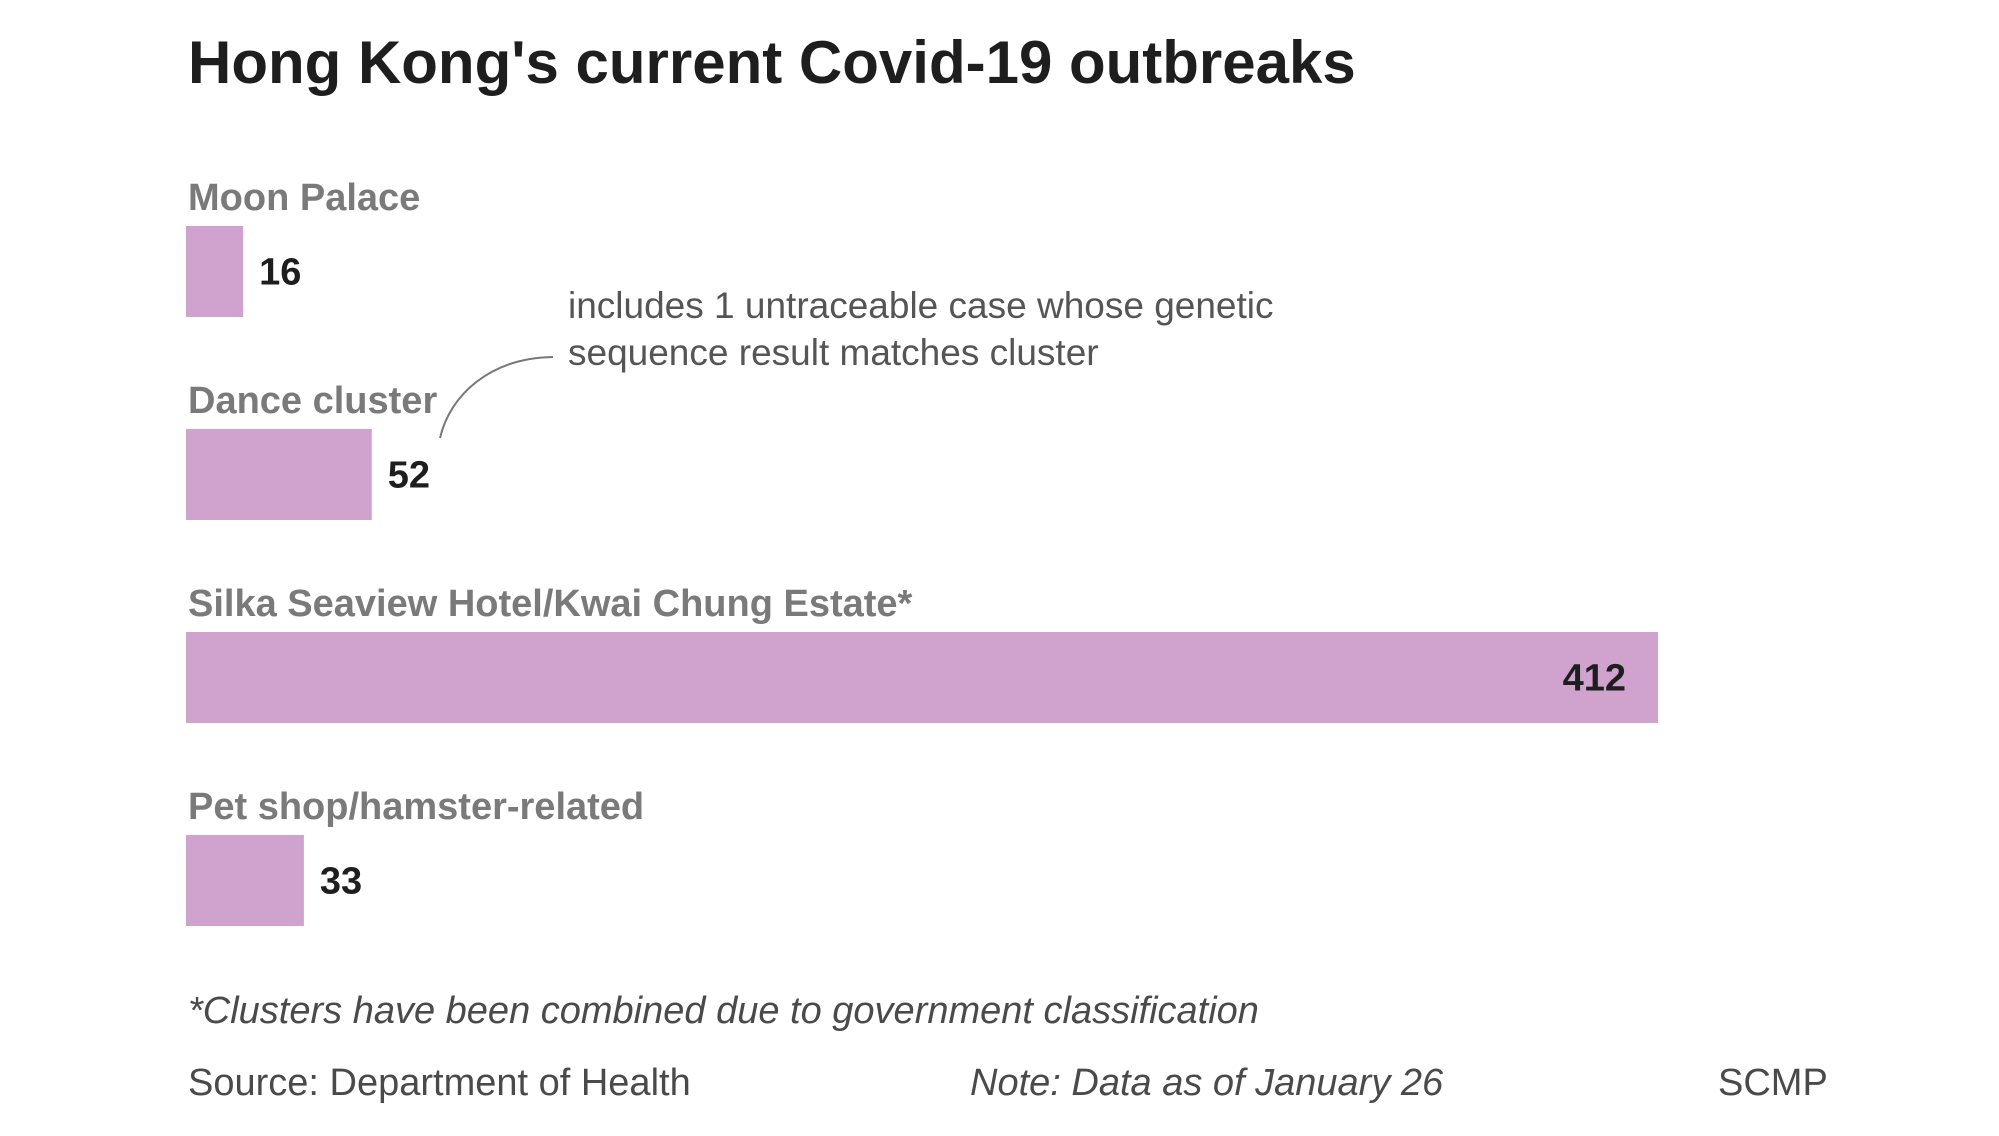 Image resolution: width=1999 pixels, height=1136 pixels. I want to click on credit-text: SCMP, so click(1773, 1083).